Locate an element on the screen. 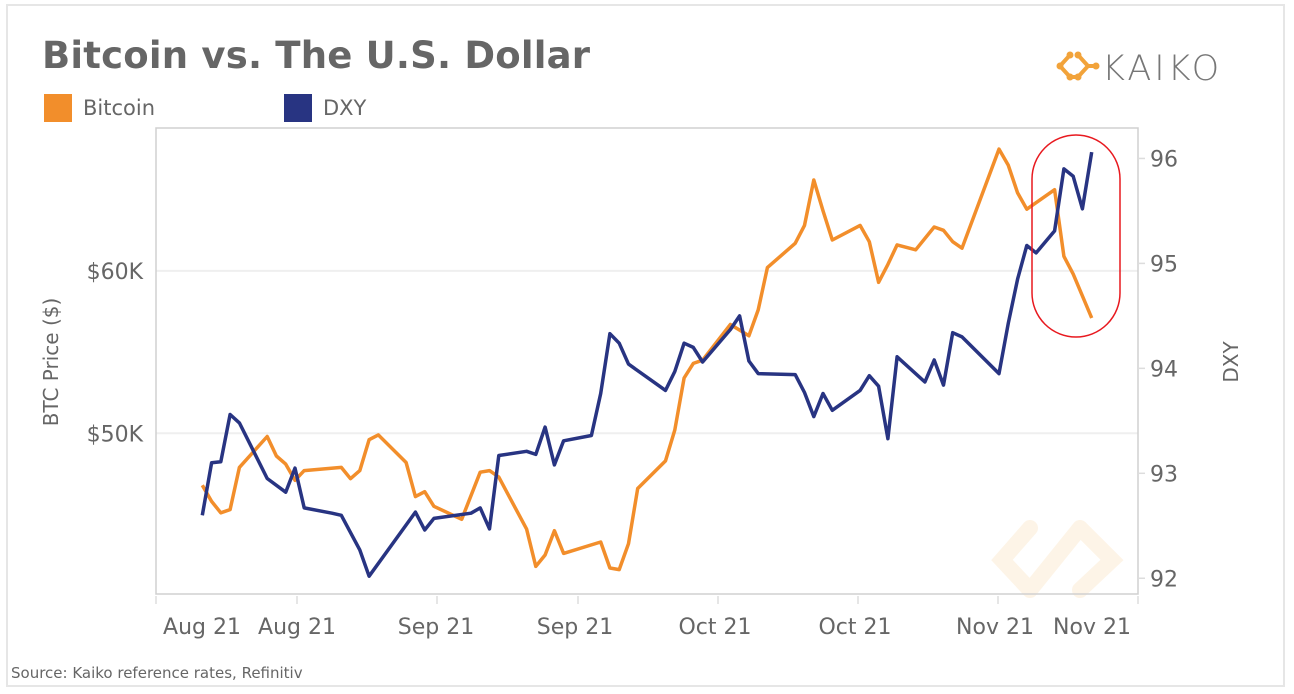  source-note: Source: Kaiko reference rates, Refinitiv is located at coordinates (157, 673).